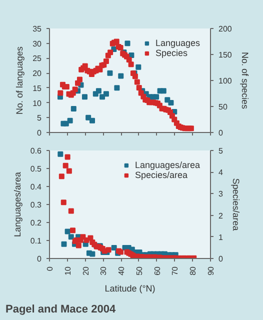  Describe the element at coordinates (103, 271) in the screenshot. I see `x-tick-label: 30` at that location.